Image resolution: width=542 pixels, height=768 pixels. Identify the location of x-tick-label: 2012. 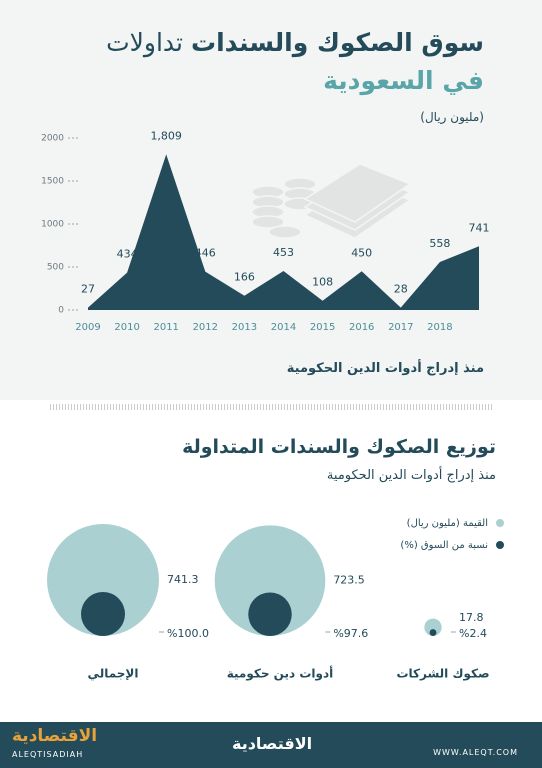
(205, 327).